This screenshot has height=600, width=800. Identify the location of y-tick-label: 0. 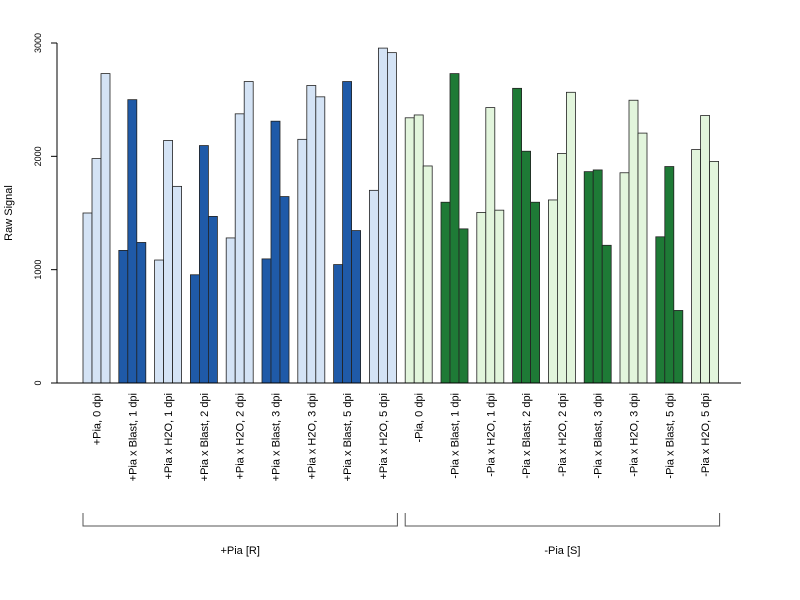
(38, 382).